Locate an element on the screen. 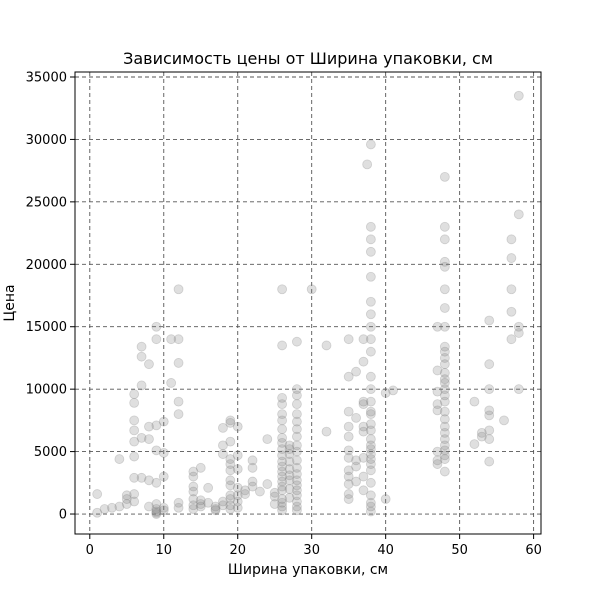 The image size is (600, 600). y-tick-label: 5000 is located at coordinates (50, 452).